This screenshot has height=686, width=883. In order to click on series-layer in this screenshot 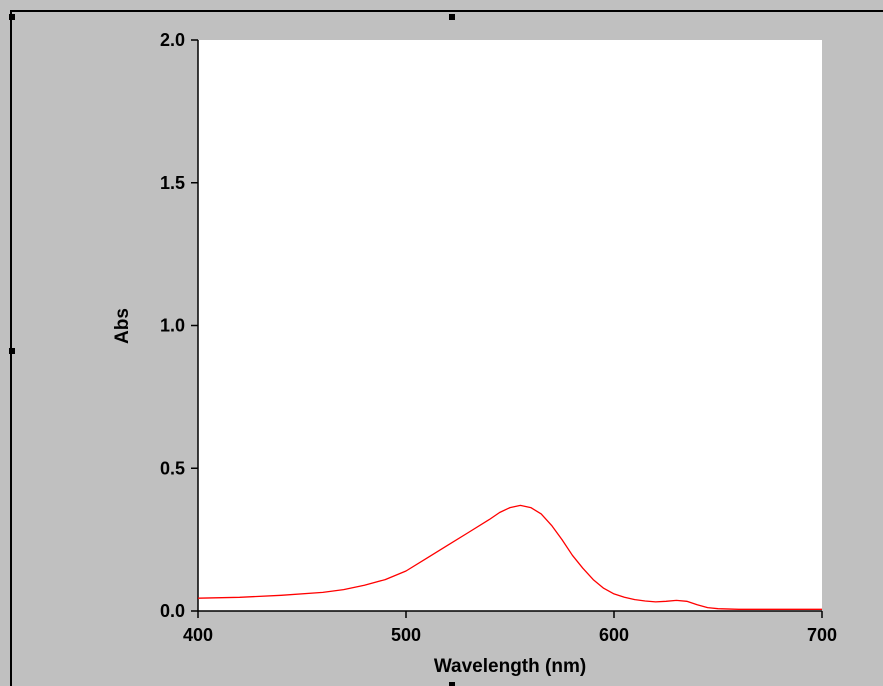, I will do `click(509, 557)`.